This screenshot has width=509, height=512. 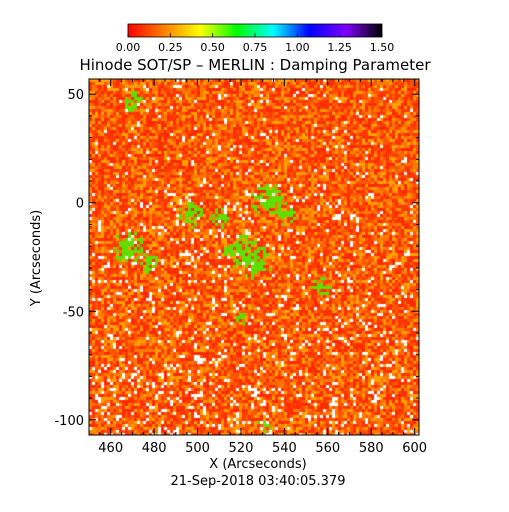 What do you see at coordinates (327, 448) in the screenshot?
I see `x-tick-label: 560` at bounding box center [327, 448].